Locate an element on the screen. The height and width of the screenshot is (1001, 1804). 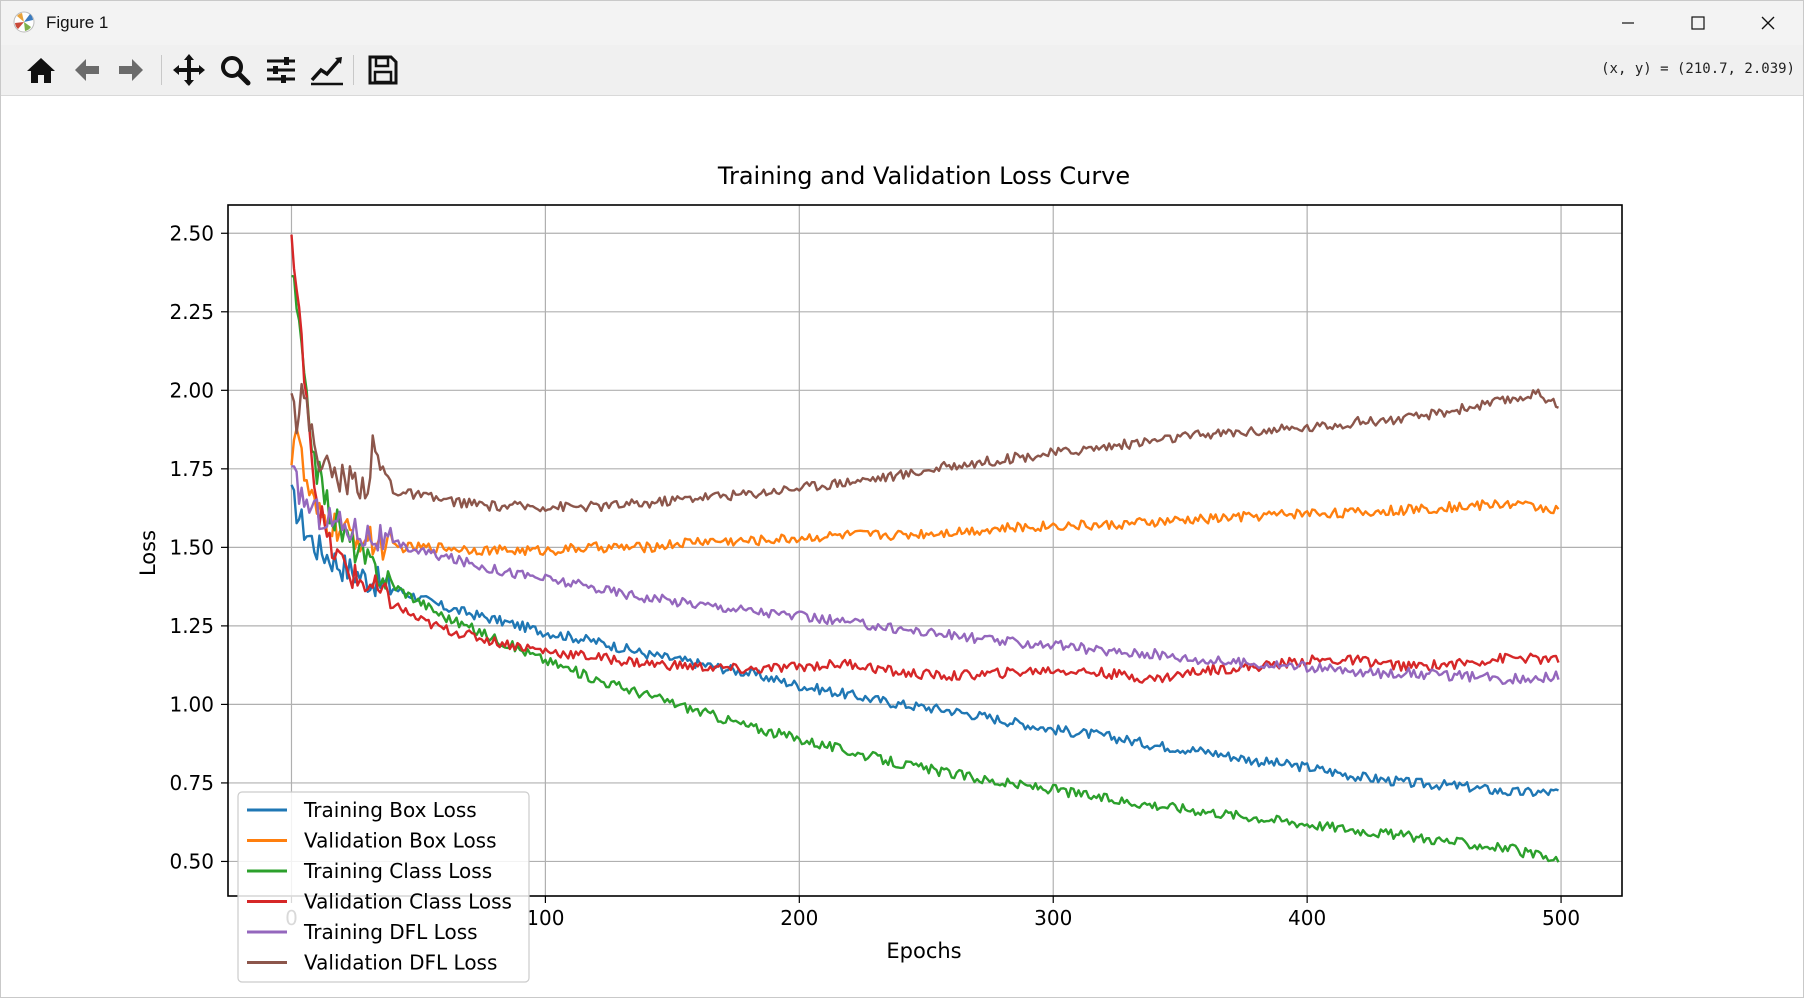
save-button is located at coordinates (383, 70).